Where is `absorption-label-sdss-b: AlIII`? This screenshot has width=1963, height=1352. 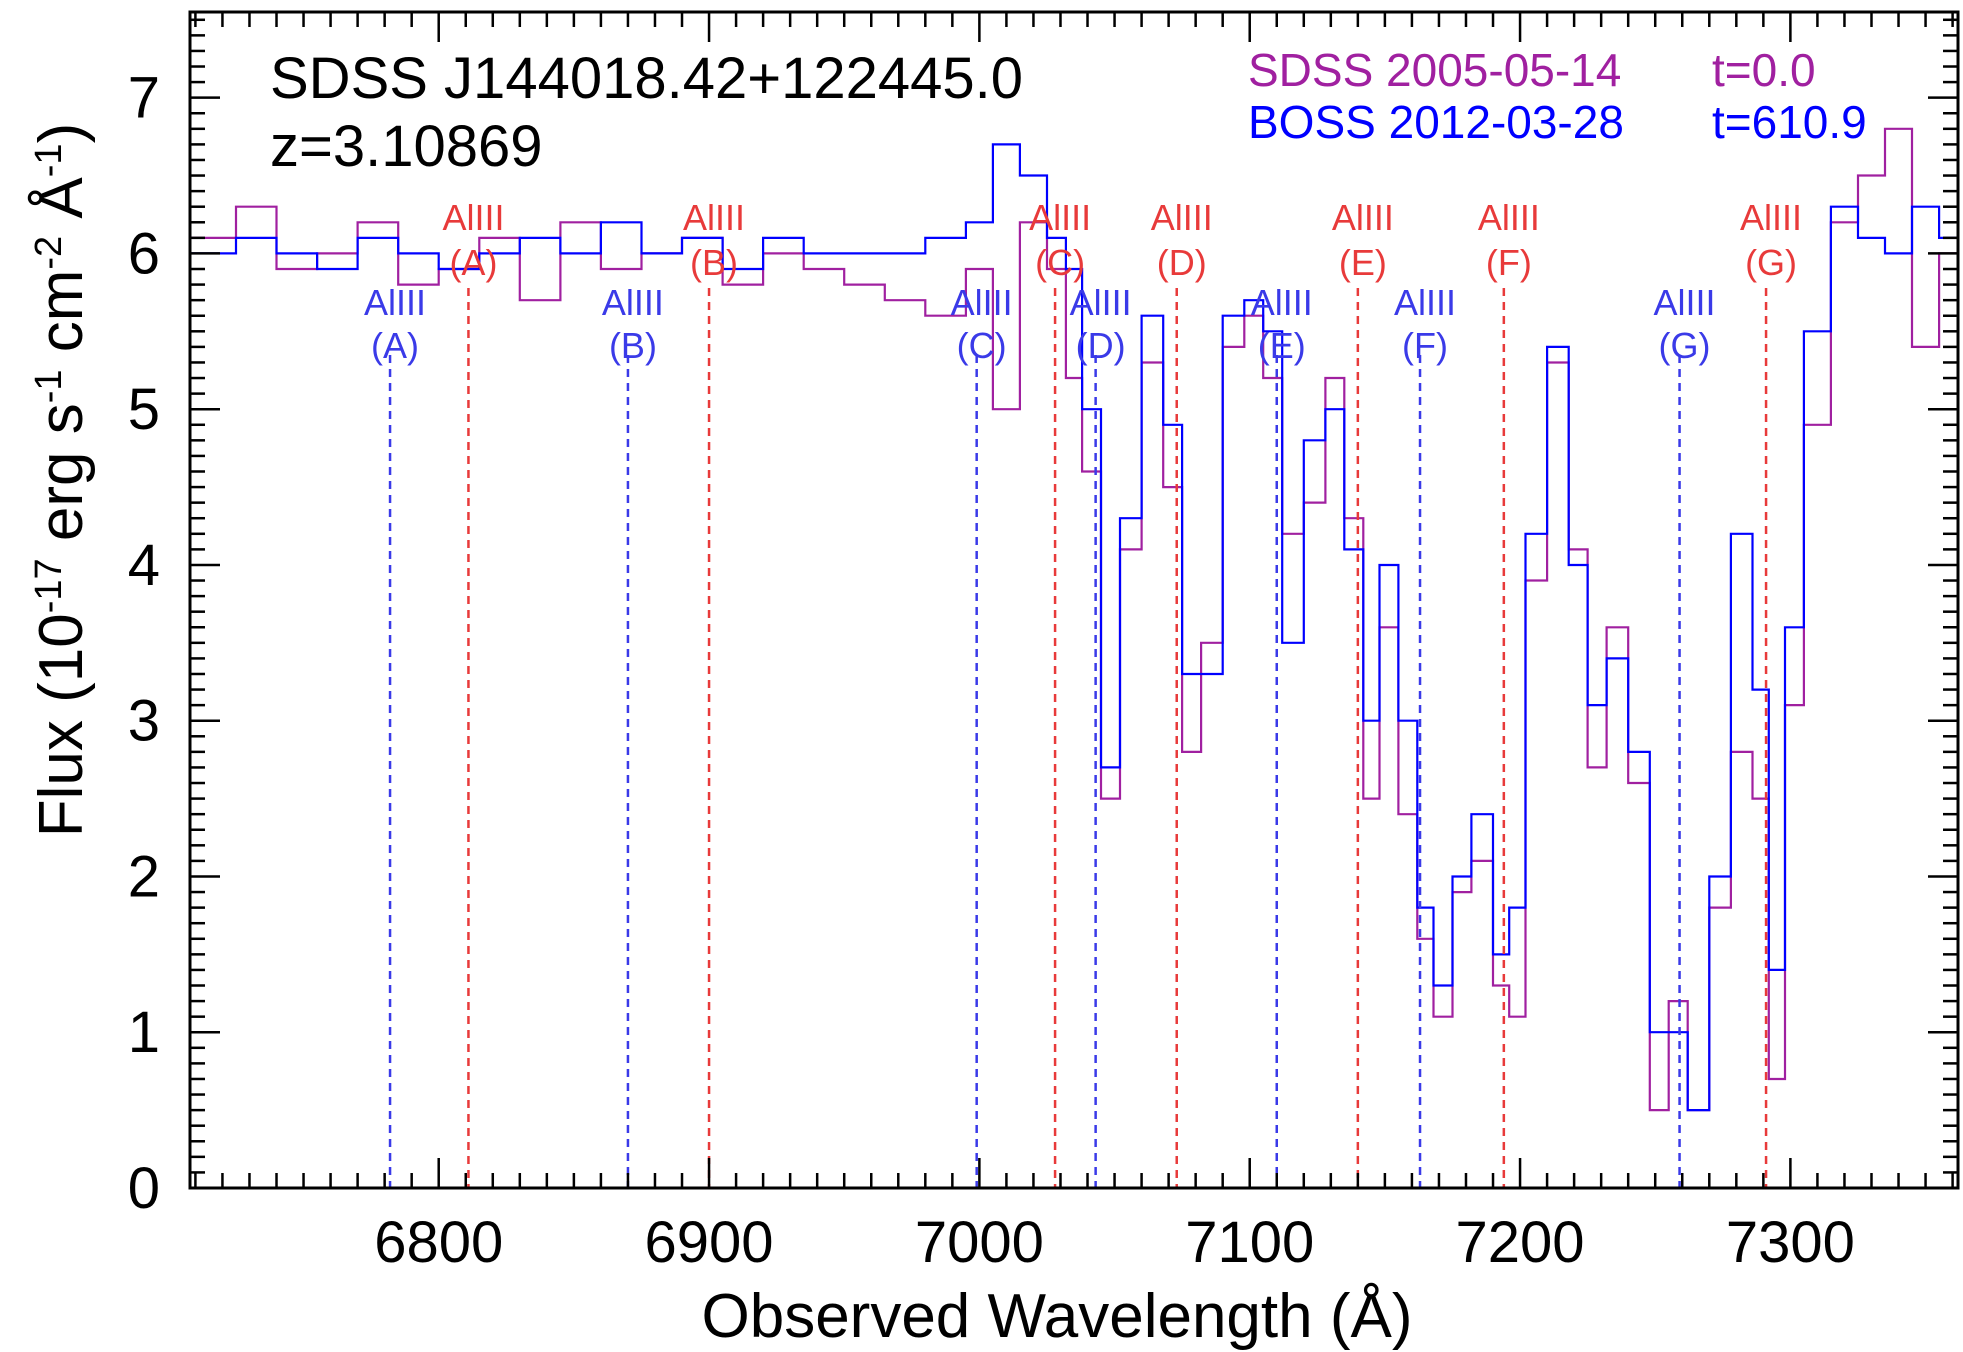 absorption-label-sdss-b: AlIII is located at coordinates (714, 217).